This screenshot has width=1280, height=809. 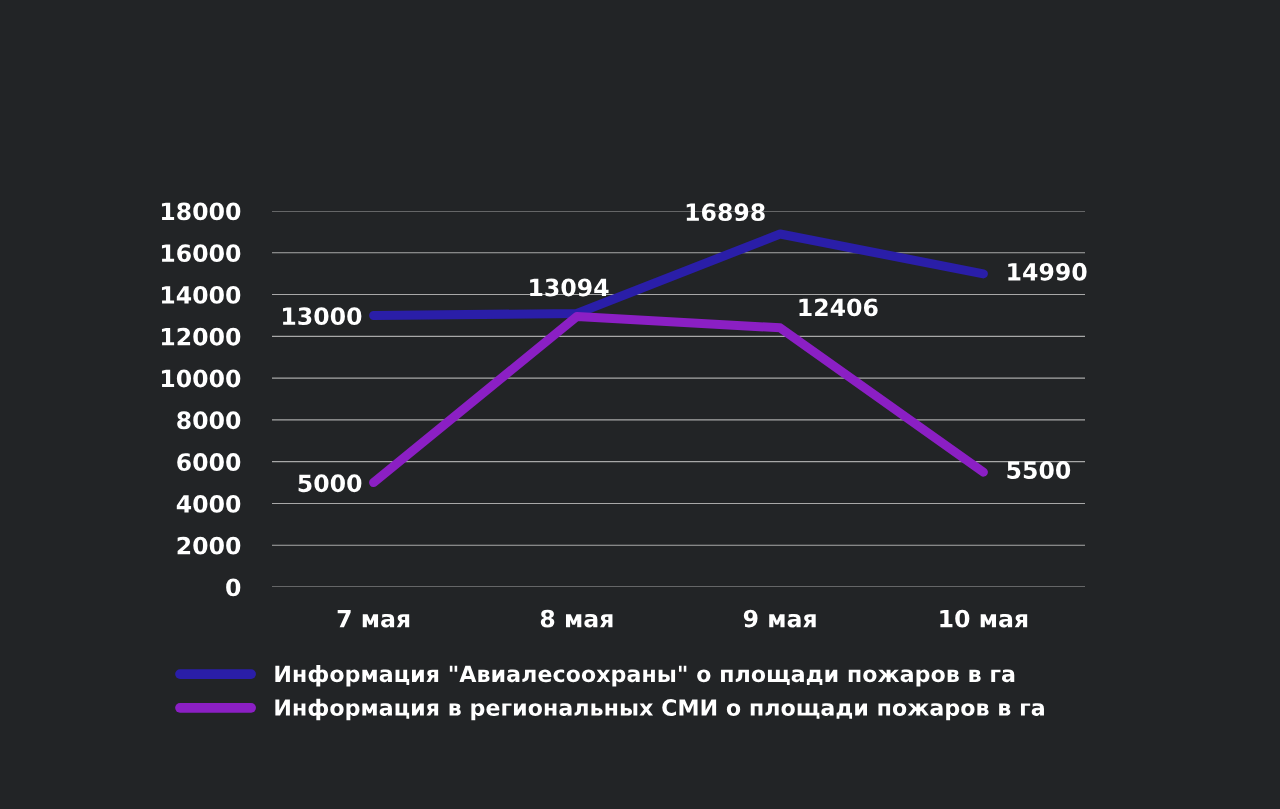 What do you see at coordinates (201, 253) in the screenshot?
I see `y-tick-label: 16000` at bounding box center [201, 253].